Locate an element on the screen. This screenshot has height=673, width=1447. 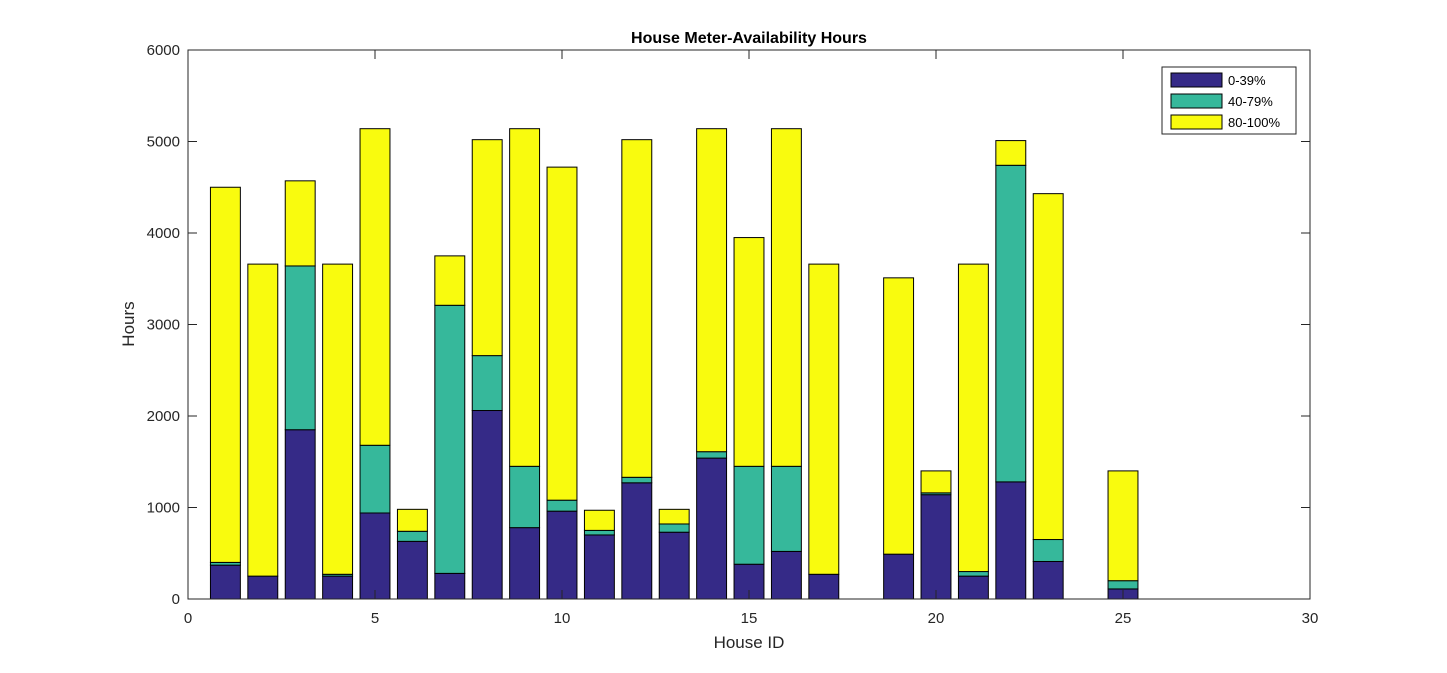
chart-title: House Meter-Availability Hours is located at coordinates (749, 38).